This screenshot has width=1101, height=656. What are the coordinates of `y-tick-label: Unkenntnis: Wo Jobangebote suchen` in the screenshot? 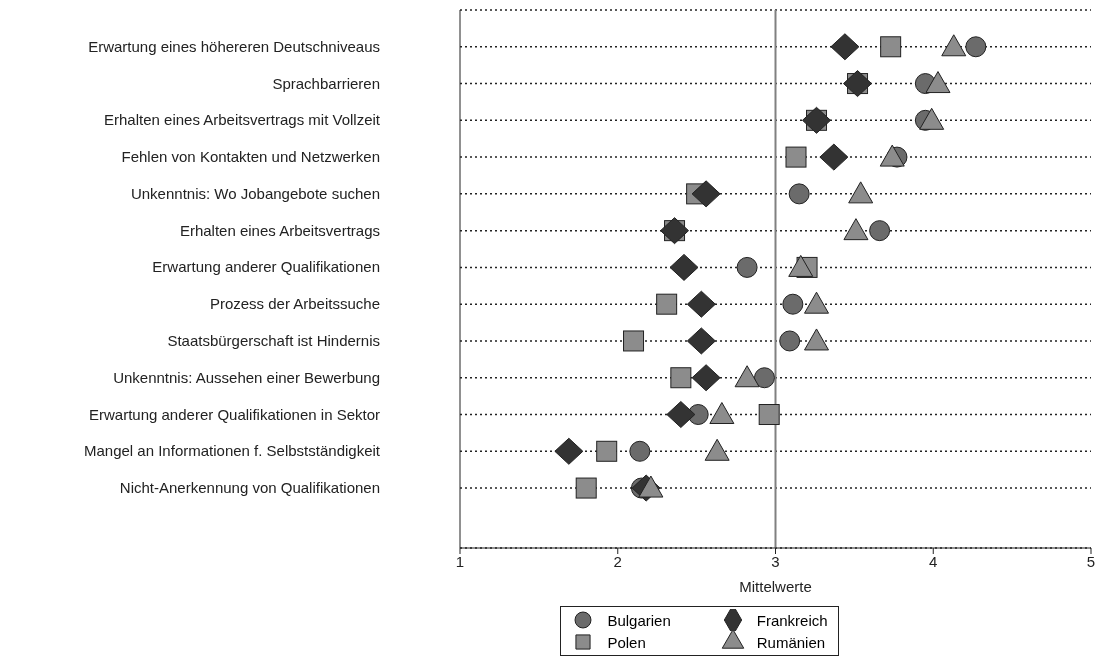 It's located at (255, 193).